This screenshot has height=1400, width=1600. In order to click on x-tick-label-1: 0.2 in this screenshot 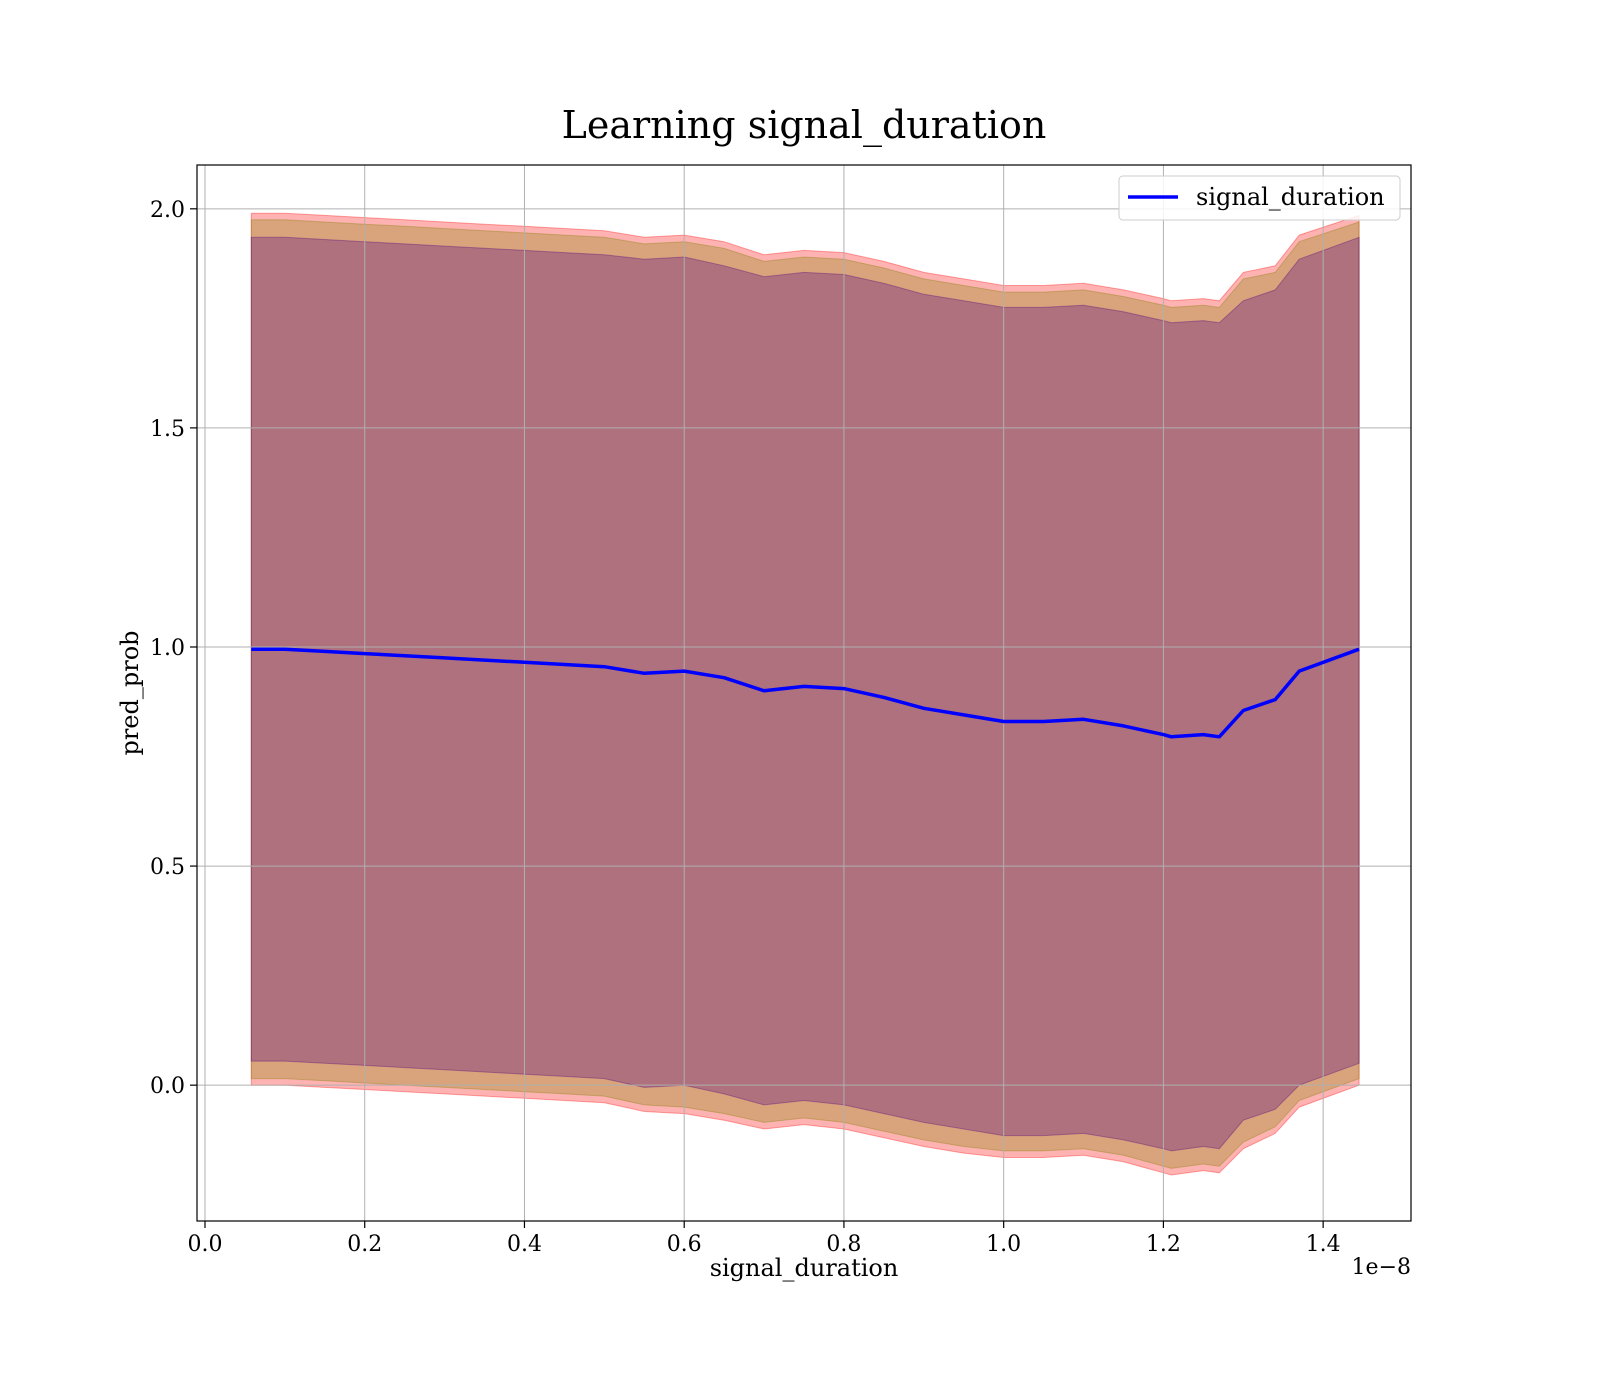, I will do `click(364, 1244)`.